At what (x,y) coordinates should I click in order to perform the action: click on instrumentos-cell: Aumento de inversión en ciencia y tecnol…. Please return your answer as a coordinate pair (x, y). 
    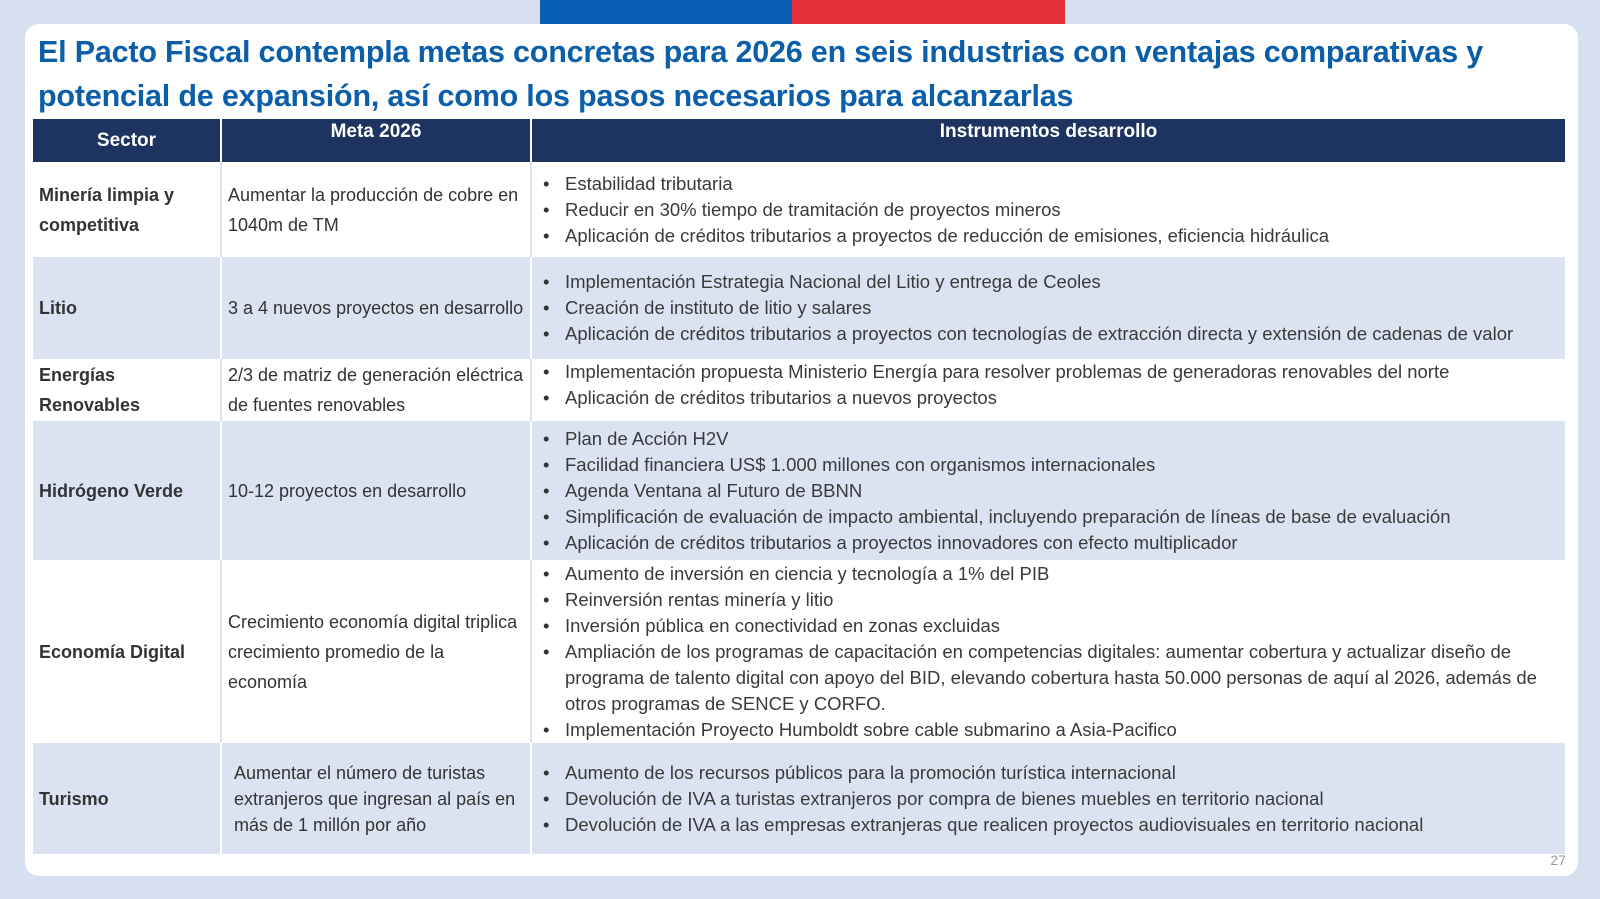
    Looking at the image, I should click on (1048, 651).